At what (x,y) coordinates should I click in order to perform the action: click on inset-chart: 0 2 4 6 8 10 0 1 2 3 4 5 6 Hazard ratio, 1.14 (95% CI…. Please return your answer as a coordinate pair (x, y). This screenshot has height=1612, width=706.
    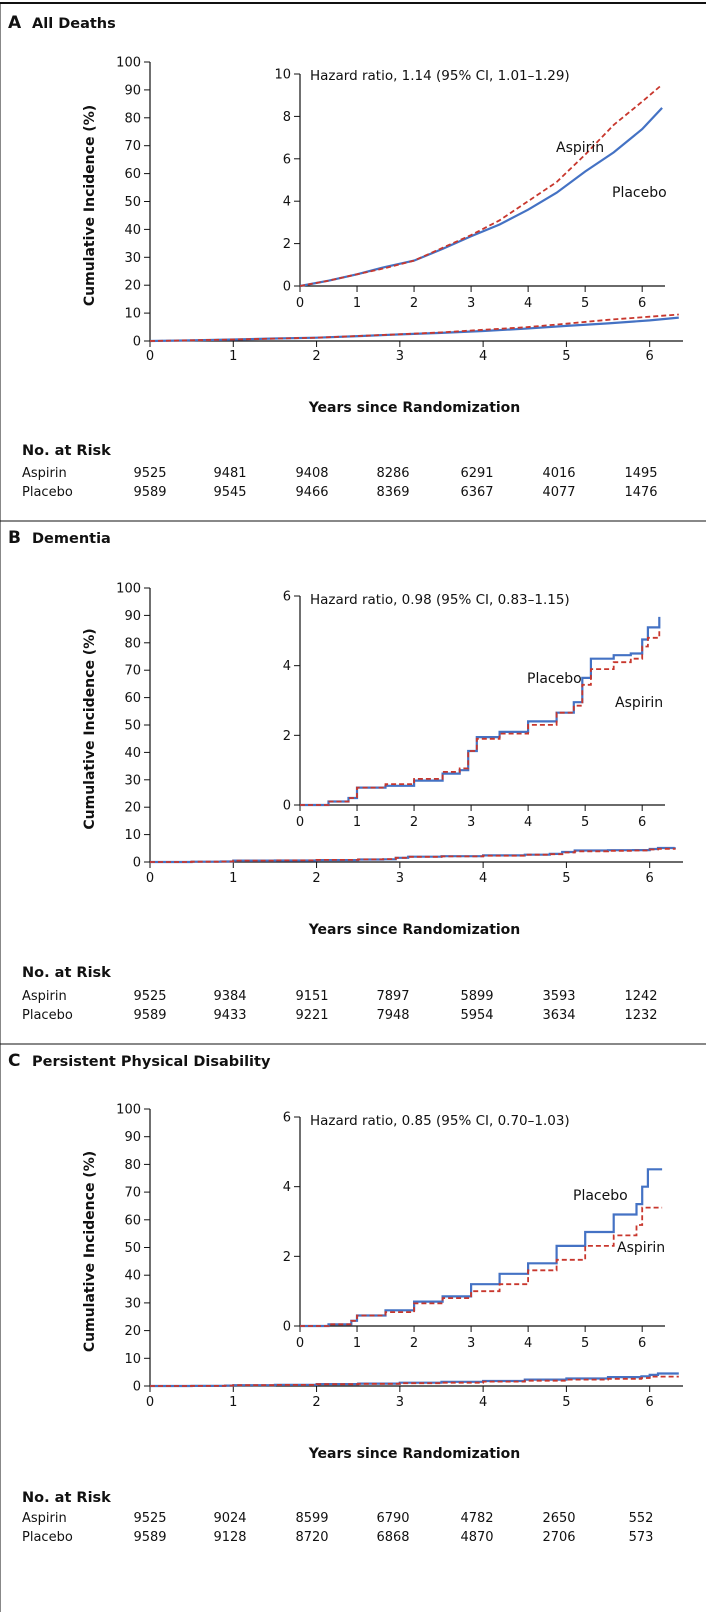
    Looking at the image, I should click on (479, 189).